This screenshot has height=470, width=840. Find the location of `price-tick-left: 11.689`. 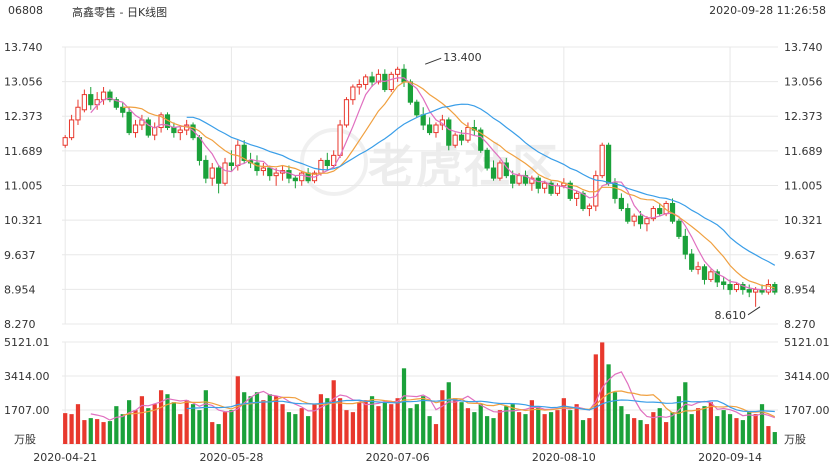

price-tick-left: 11.689 is located at coordinates (23, 151).